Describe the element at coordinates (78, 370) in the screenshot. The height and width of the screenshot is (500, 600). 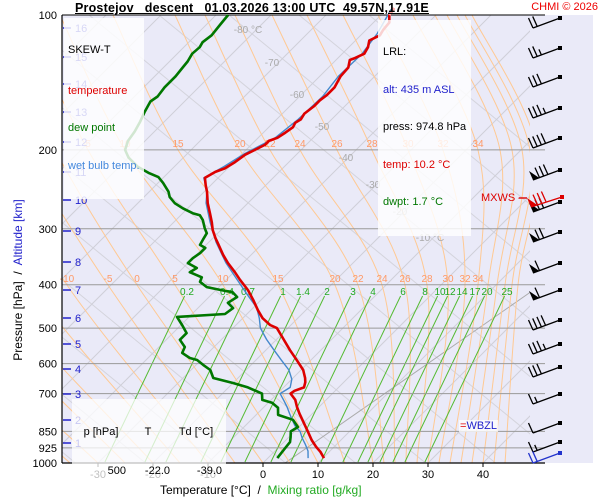
I see `svg-text: 4` at that location.